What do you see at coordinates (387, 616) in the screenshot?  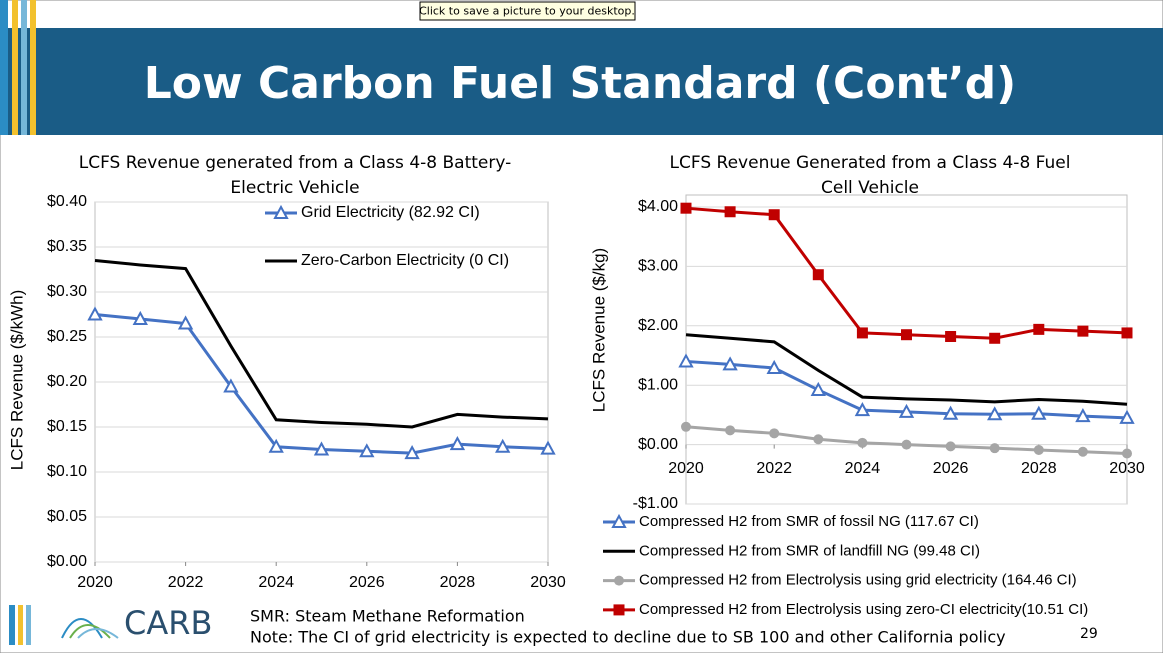 I see `footer-note: SMR: Steam Methane Reformation` at bounding box center [387, 616].